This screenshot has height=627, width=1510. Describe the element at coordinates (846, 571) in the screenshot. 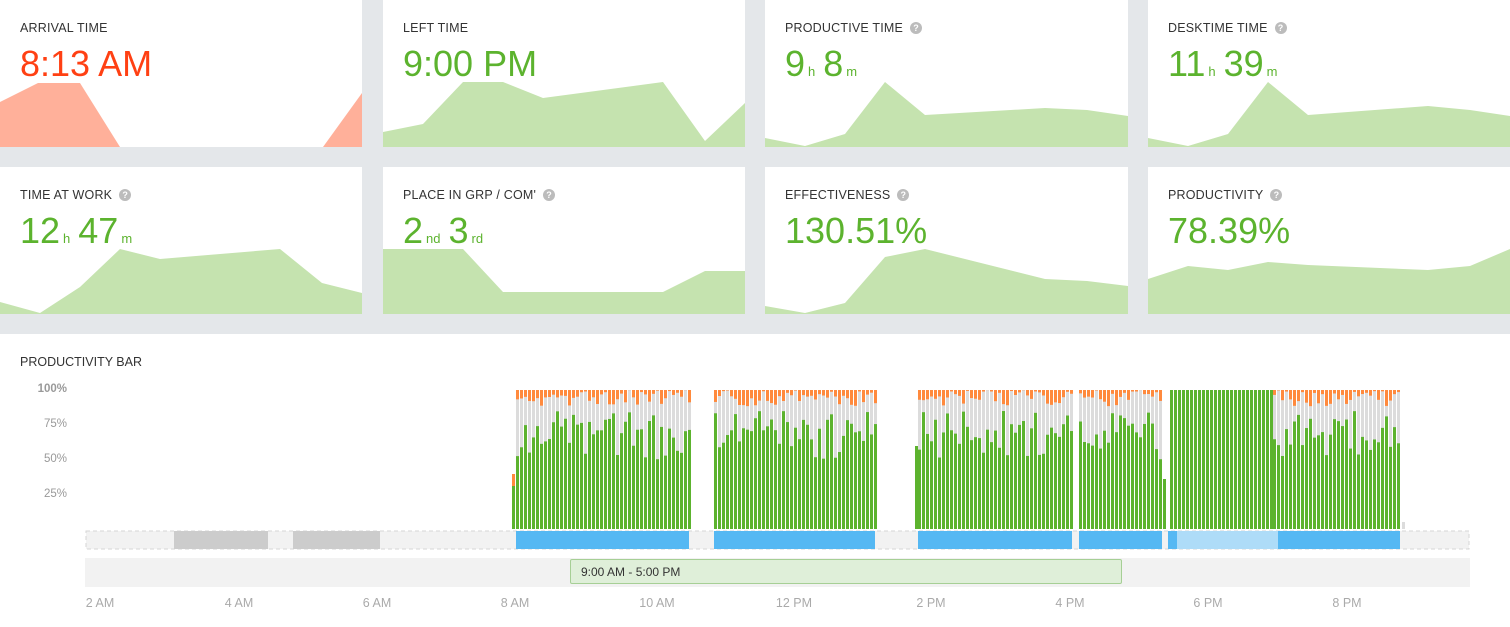

I see `schedule-range: 9:00 AM - 5:00 PM` at that location.